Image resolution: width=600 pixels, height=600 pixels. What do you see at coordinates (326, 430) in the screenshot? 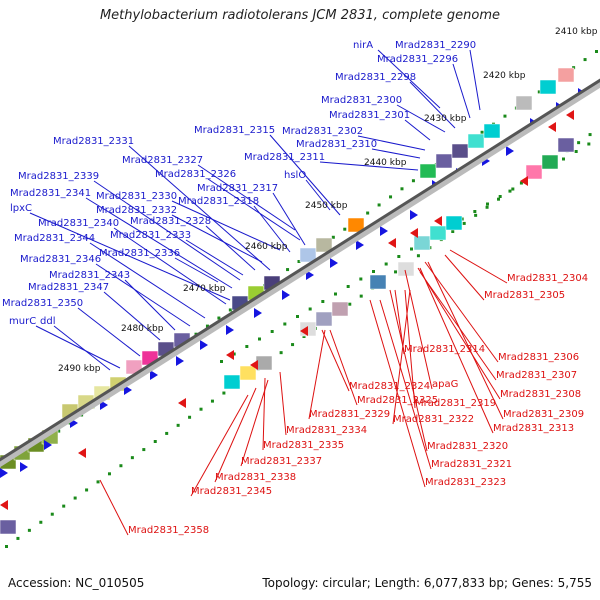
I see `minus-gene-label: Mrad2831_2334` at bounding box center [326, 430].